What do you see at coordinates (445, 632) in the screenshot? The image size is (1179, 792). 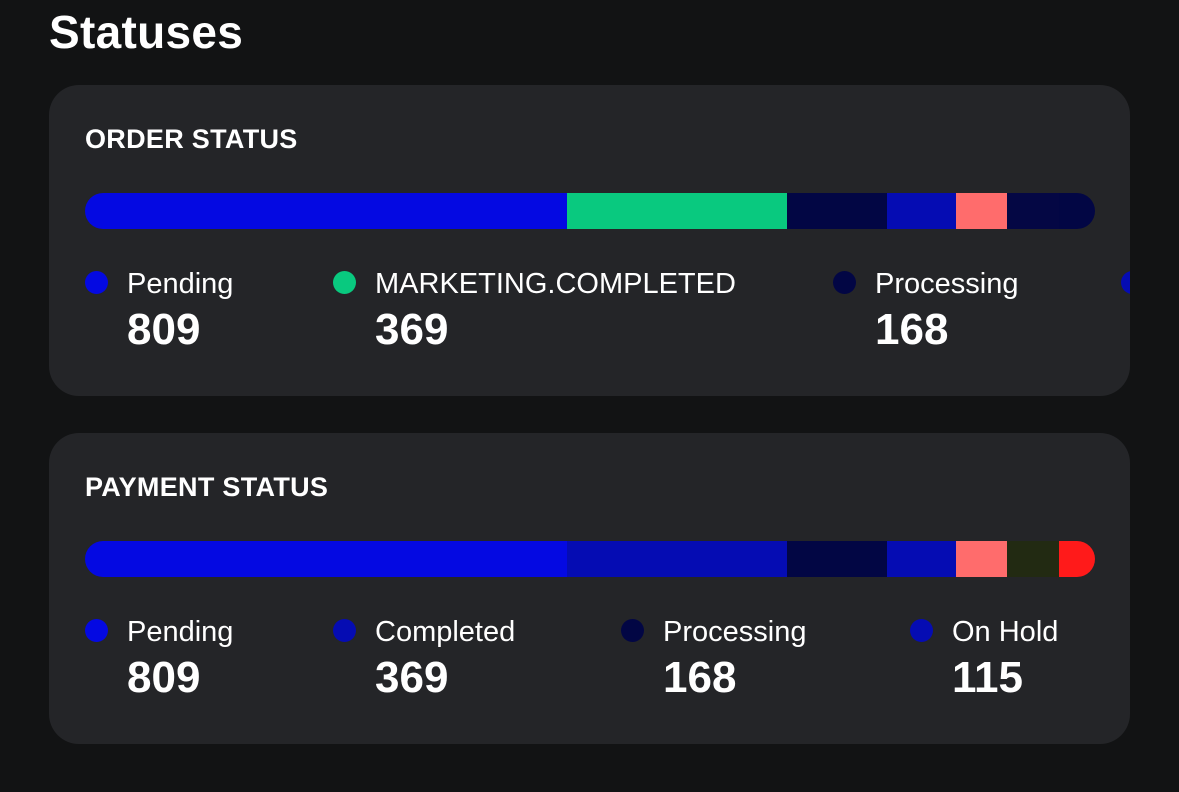 I see `legend-label: Completed` at bounding box center [445, 632].